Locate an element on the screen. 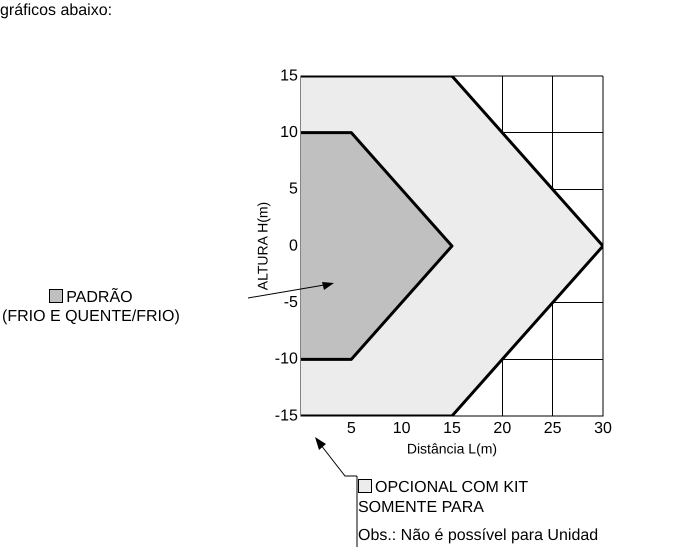 The image size is (675, 548). x-tick-label: 10 is located at coordinates (401, 429).